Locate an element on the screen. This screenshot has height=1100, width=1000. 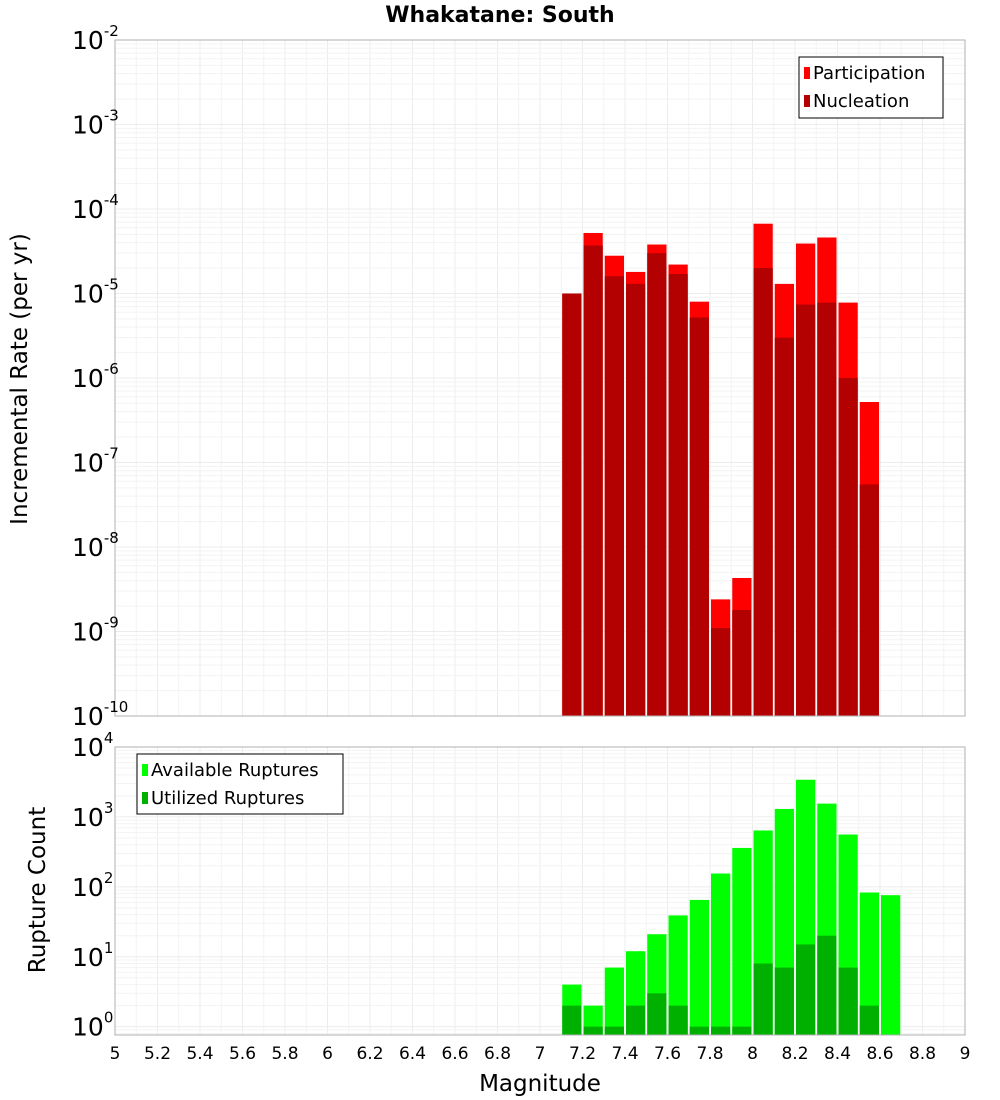
x-tick-label: 5.2 is located at coordinates (157, 1054).